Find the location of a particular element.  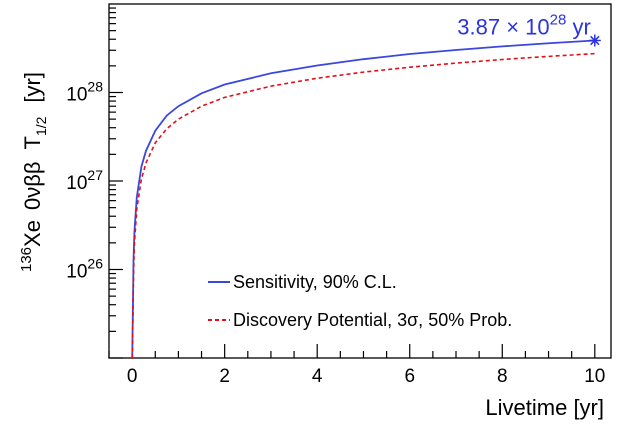

x-axis-title: Livetime [yr] is located at coordinates (544, 407).